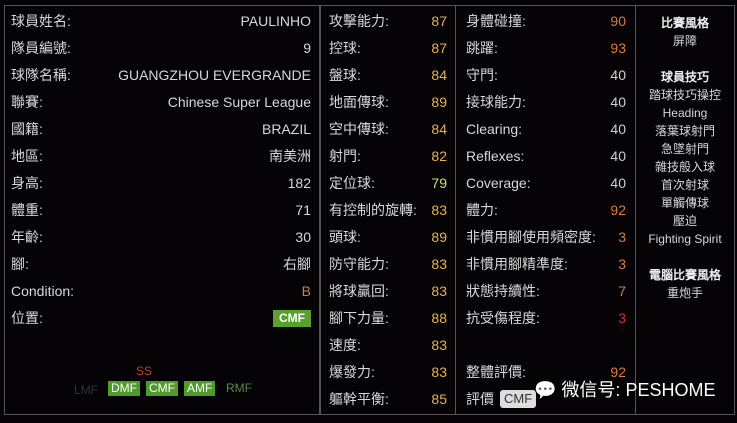 The height and width of the screenshot is (423, 737). I want to click on stat-label: 地面傳球:, so click(359, 102).